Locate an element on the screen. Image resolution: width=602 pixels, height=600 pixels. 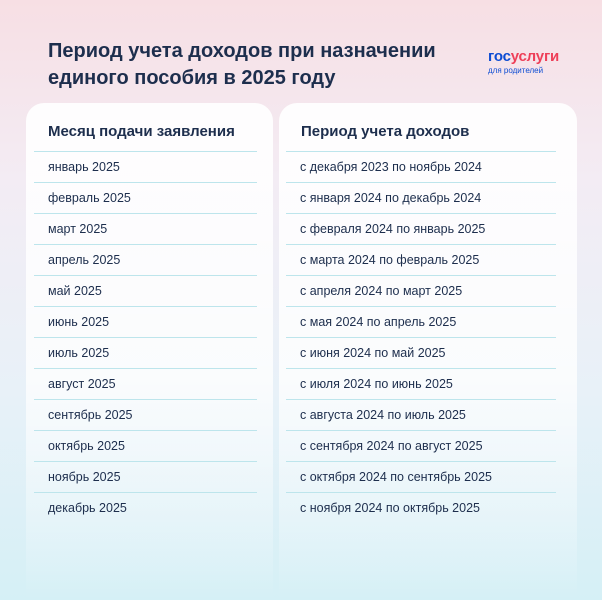
month-cell: декабрь 2025 is located at coordinates (145, 507).